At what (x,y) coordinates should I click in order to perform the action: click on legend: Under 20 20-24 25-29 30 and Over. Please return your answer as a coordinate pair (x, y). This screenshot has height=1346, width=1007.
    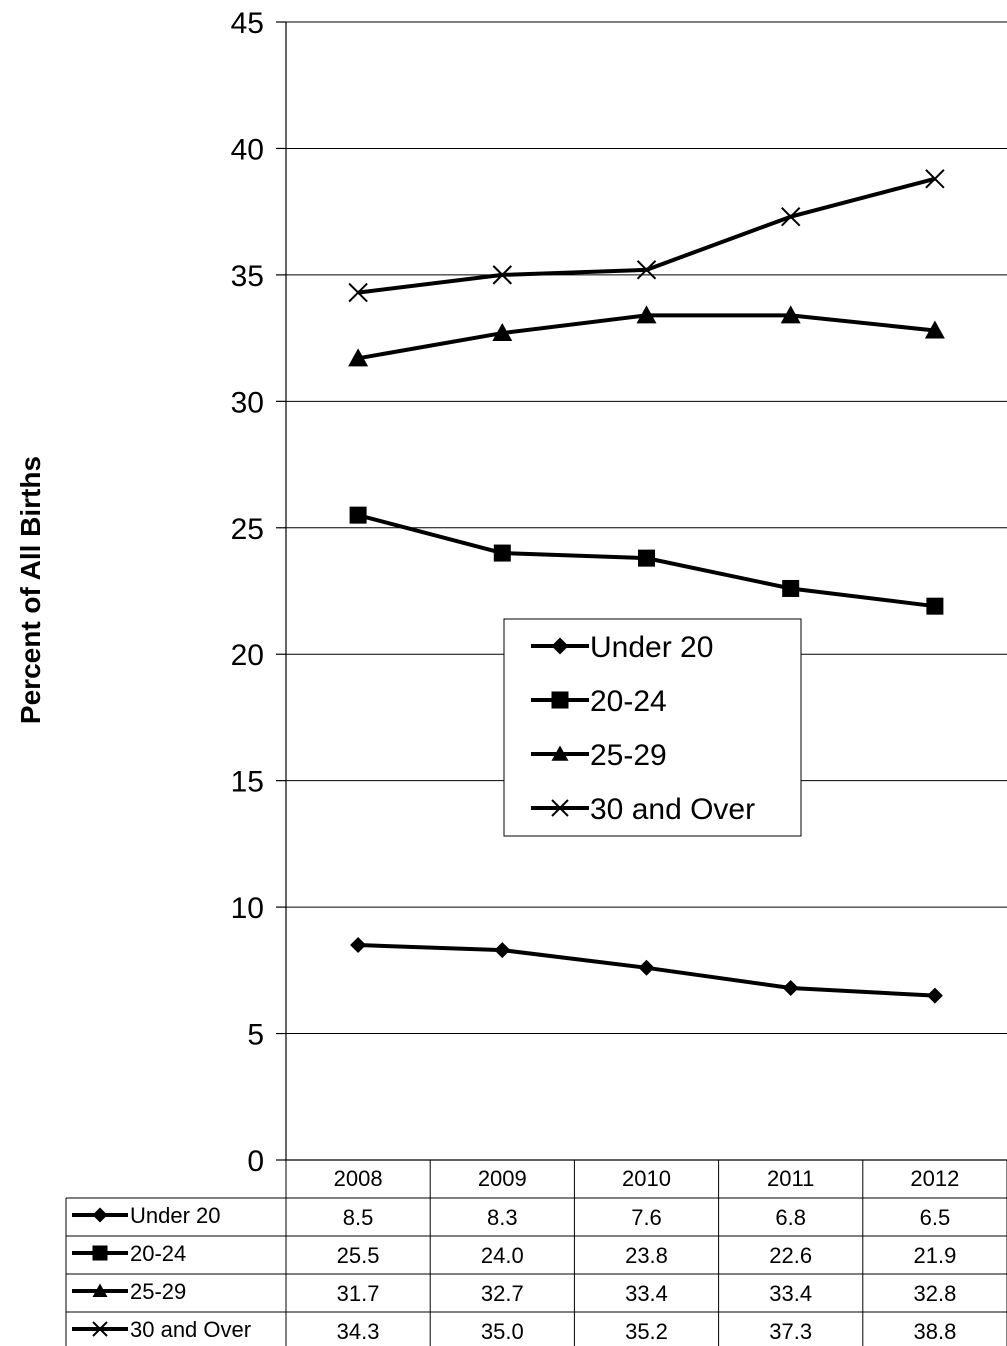
    Looking at the image, I should click on (652, 727).